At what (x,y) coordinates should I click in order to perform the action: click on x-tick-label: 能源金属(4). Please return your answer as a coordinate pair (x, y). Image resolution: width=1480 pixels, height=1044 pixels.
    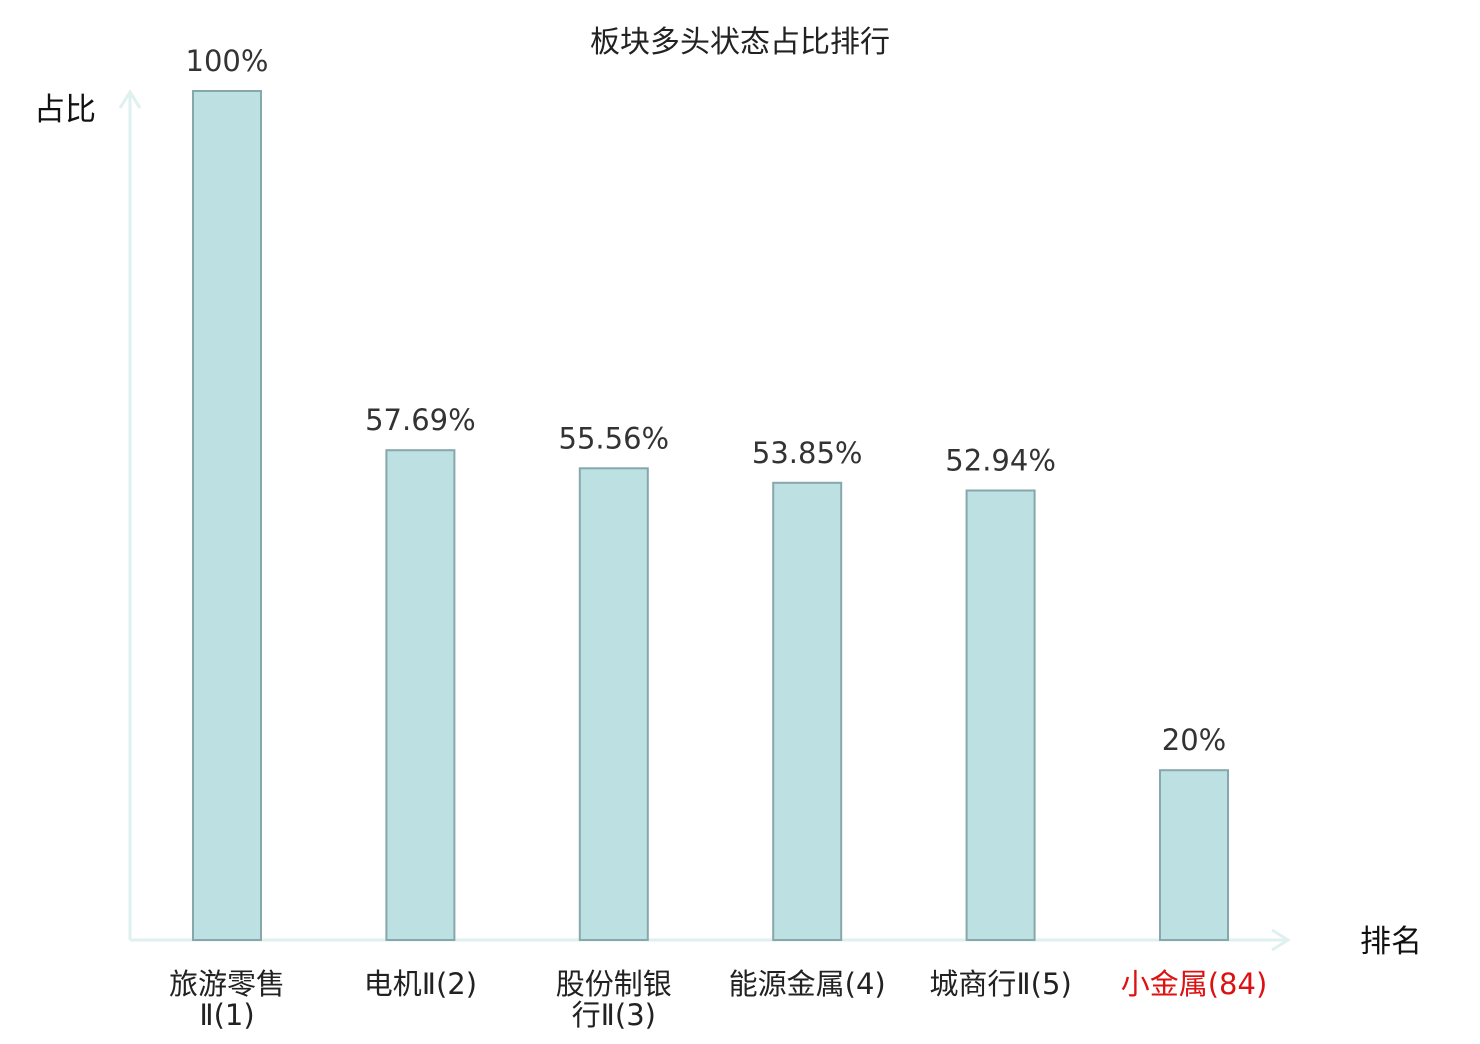
    Looking at the image, I should click on (807, 984).